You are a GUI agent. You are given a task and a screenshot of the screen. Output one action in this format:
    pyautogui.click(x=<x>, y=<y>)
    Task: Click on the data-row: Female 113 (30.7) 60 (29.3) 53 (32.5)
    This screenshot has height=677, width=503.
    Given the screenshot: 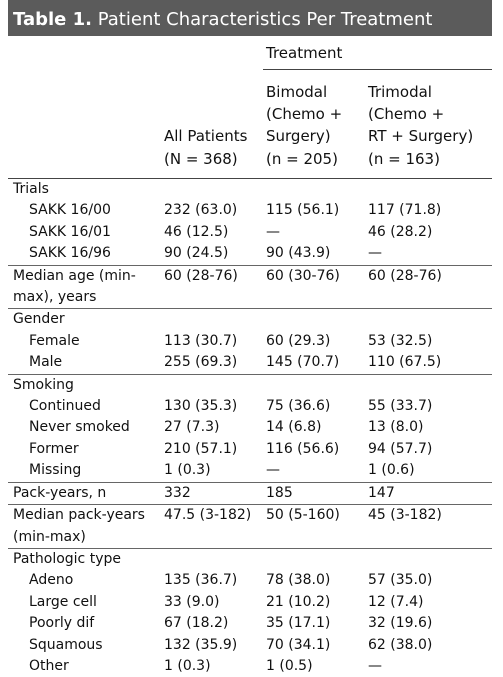 What is the action you would take?
    pyautogui.click(x=250, y=341)
    